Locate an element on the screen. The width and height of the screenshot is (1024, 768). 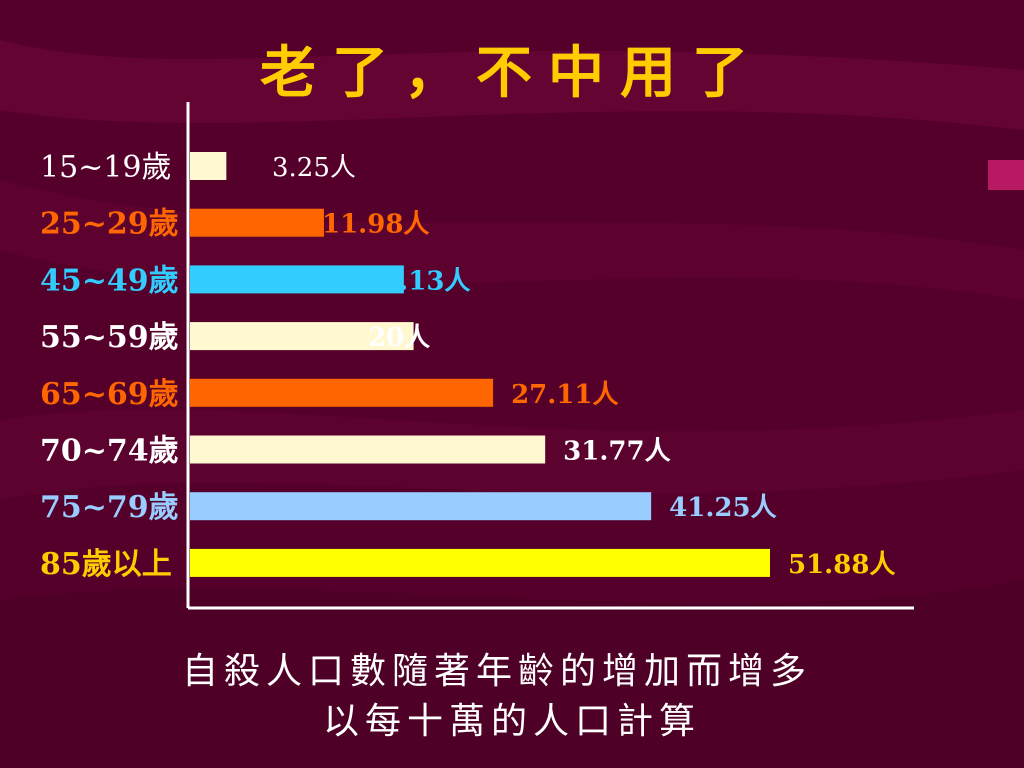
chart-category-label: 55~59歲 is located at coordinates (109, 337).